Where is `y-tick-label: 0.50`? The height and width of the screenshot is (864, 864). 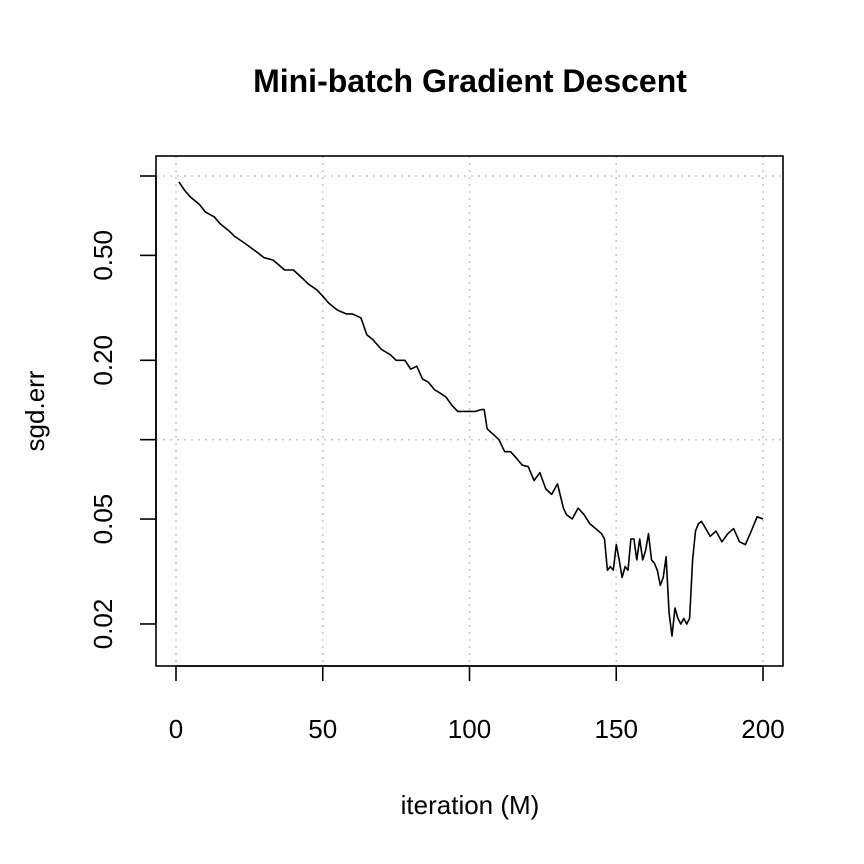
y-tick-label: 0.50 is located at coordinates (103, 255).